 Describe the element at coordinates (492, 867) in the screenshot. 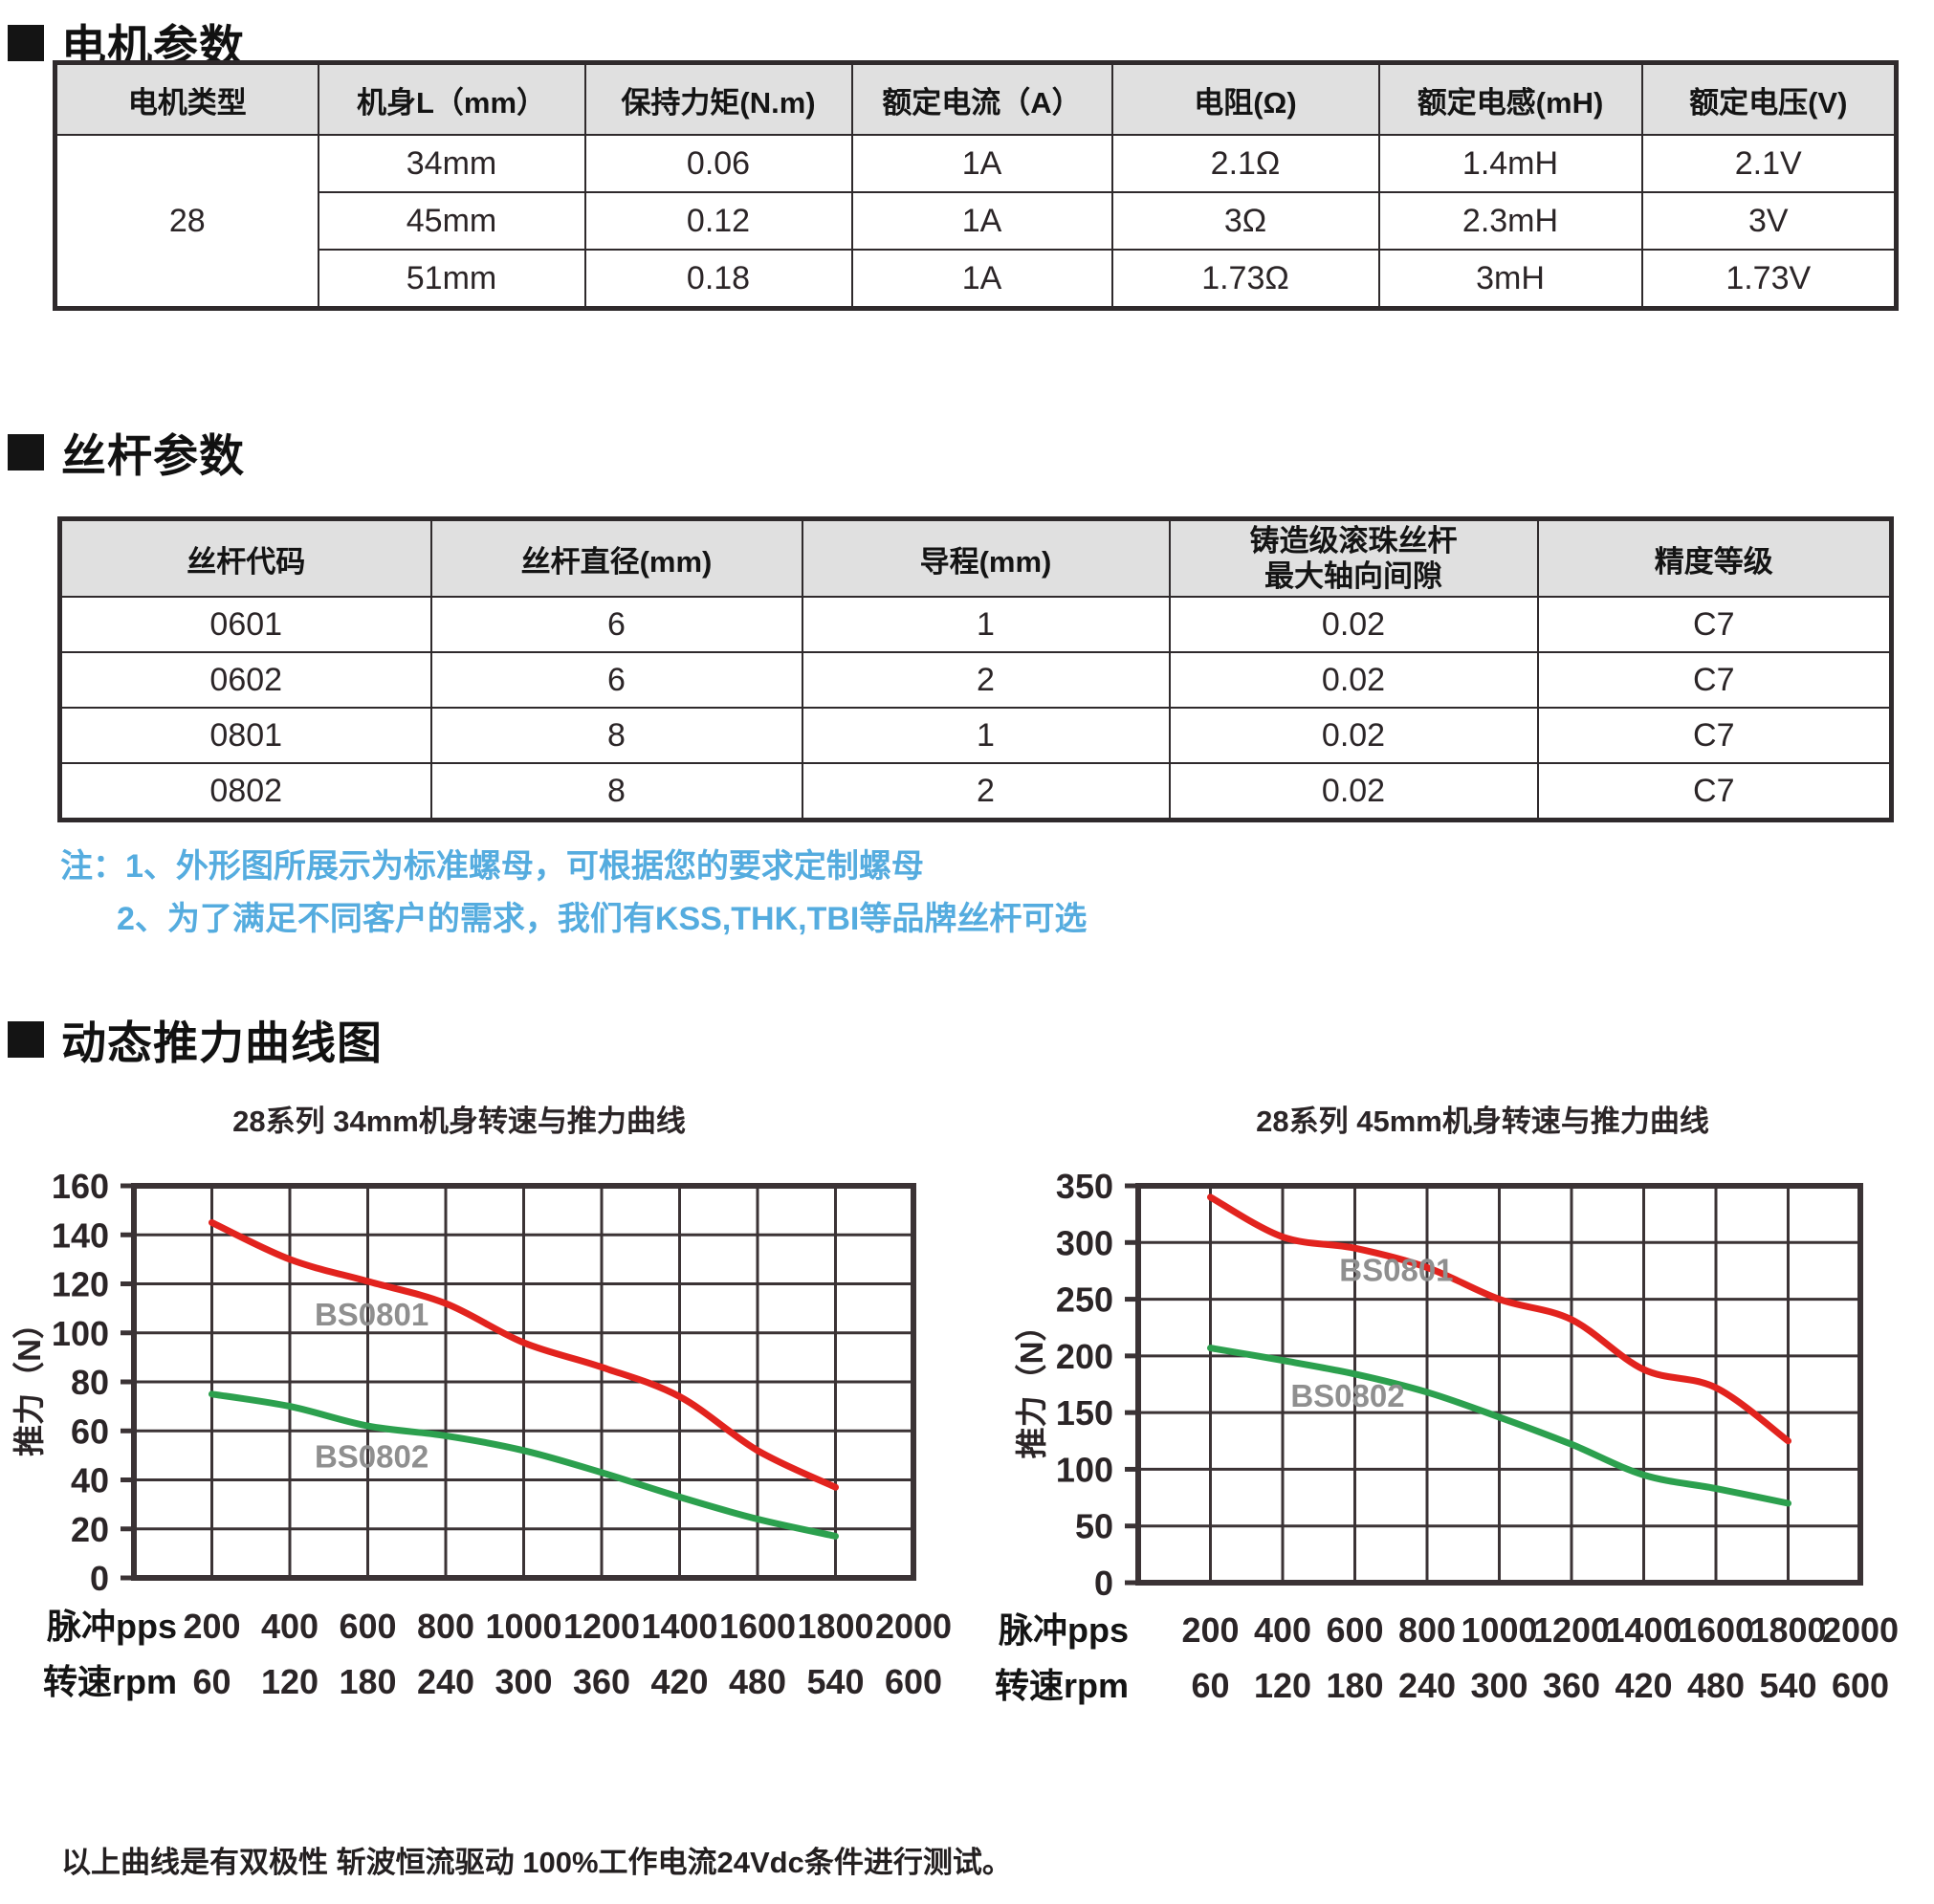

I see `note-line-1: 注：1、外形图所展示为标准螺母，可根据您的要求定制螺母` at that location.